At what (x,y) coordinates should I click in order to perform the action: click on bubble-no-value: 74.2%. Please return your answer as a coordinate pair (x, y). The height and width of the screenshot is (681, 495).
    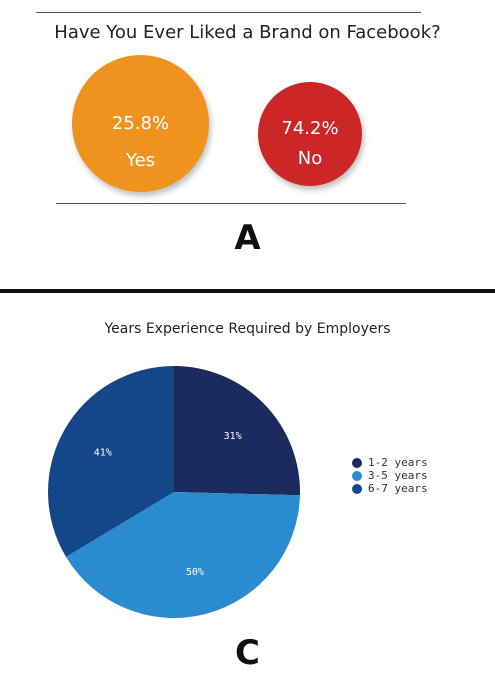
    Looking at the image, I should click on (310, 128).